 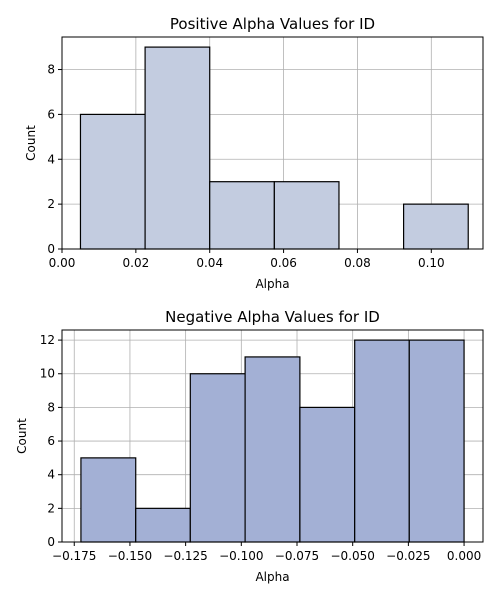 What do you see at coordinates (357, 263) in the screenshot?
I see `x-tick-label: 0.08` at bounding box center [357, 263].